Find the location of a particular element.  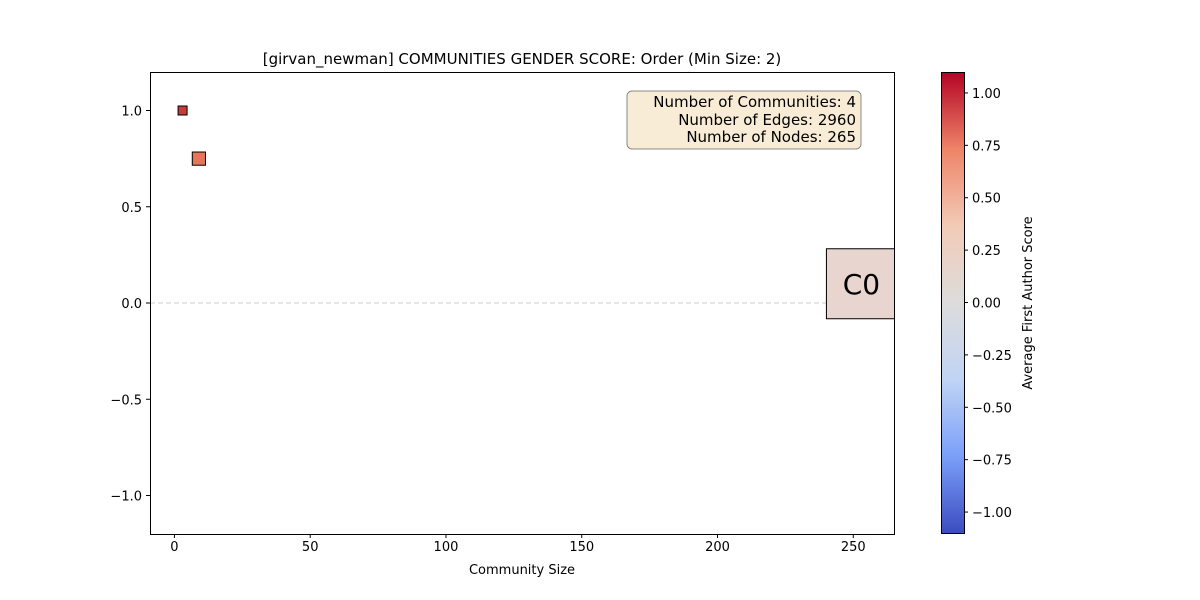

x-axis-label: Community Size is located at coordinates (522, 570).